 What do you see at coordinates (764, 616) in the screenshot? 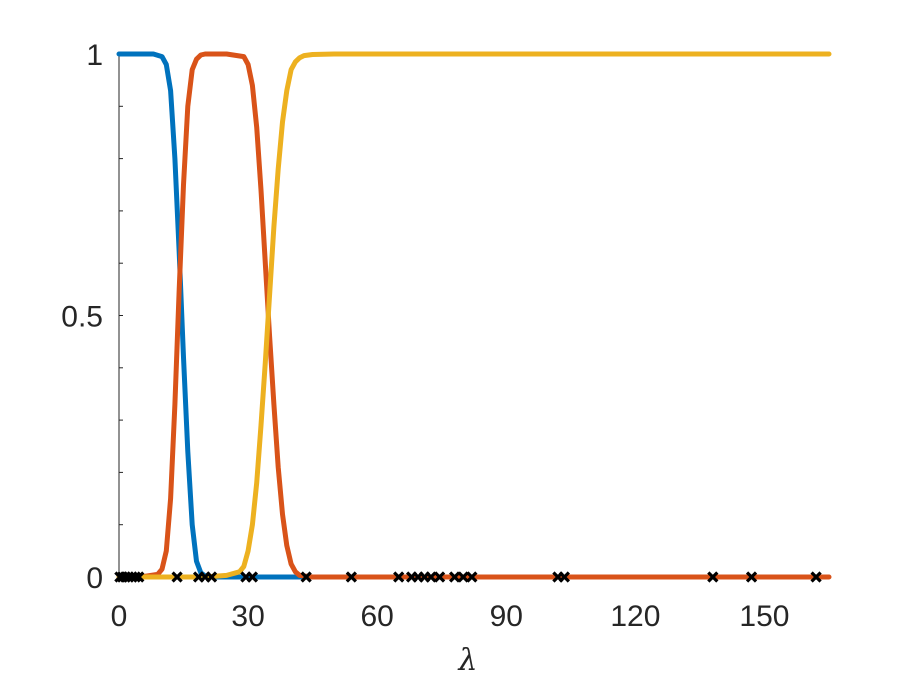
I see `x-tick-label: 150` at bounding box center [764, 616].